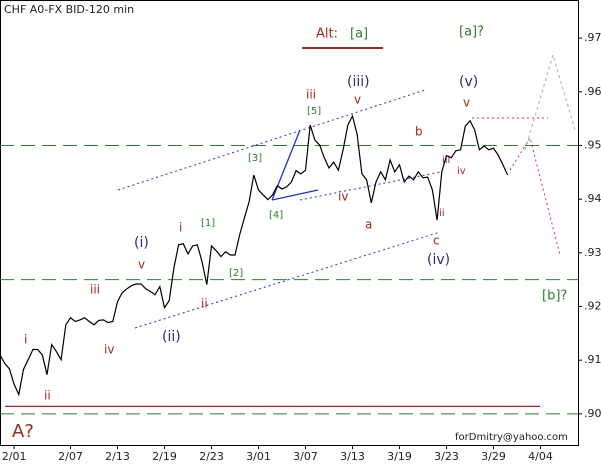 This screenshot has width=601, height=466. What do you see at coordinates (554, 296) in the screenshot?
I see `annotation: [b]?` at bounding box center [554, 296].